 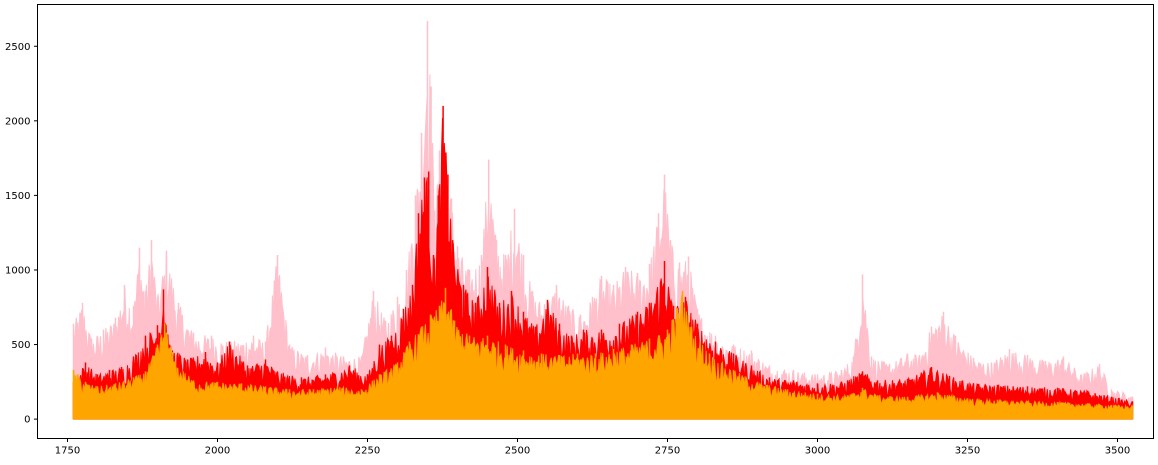 What do you see at coordinates (517, 451) in the screenshot?
I see `x-tick-label: 2500` at bounding box center [517, 451].